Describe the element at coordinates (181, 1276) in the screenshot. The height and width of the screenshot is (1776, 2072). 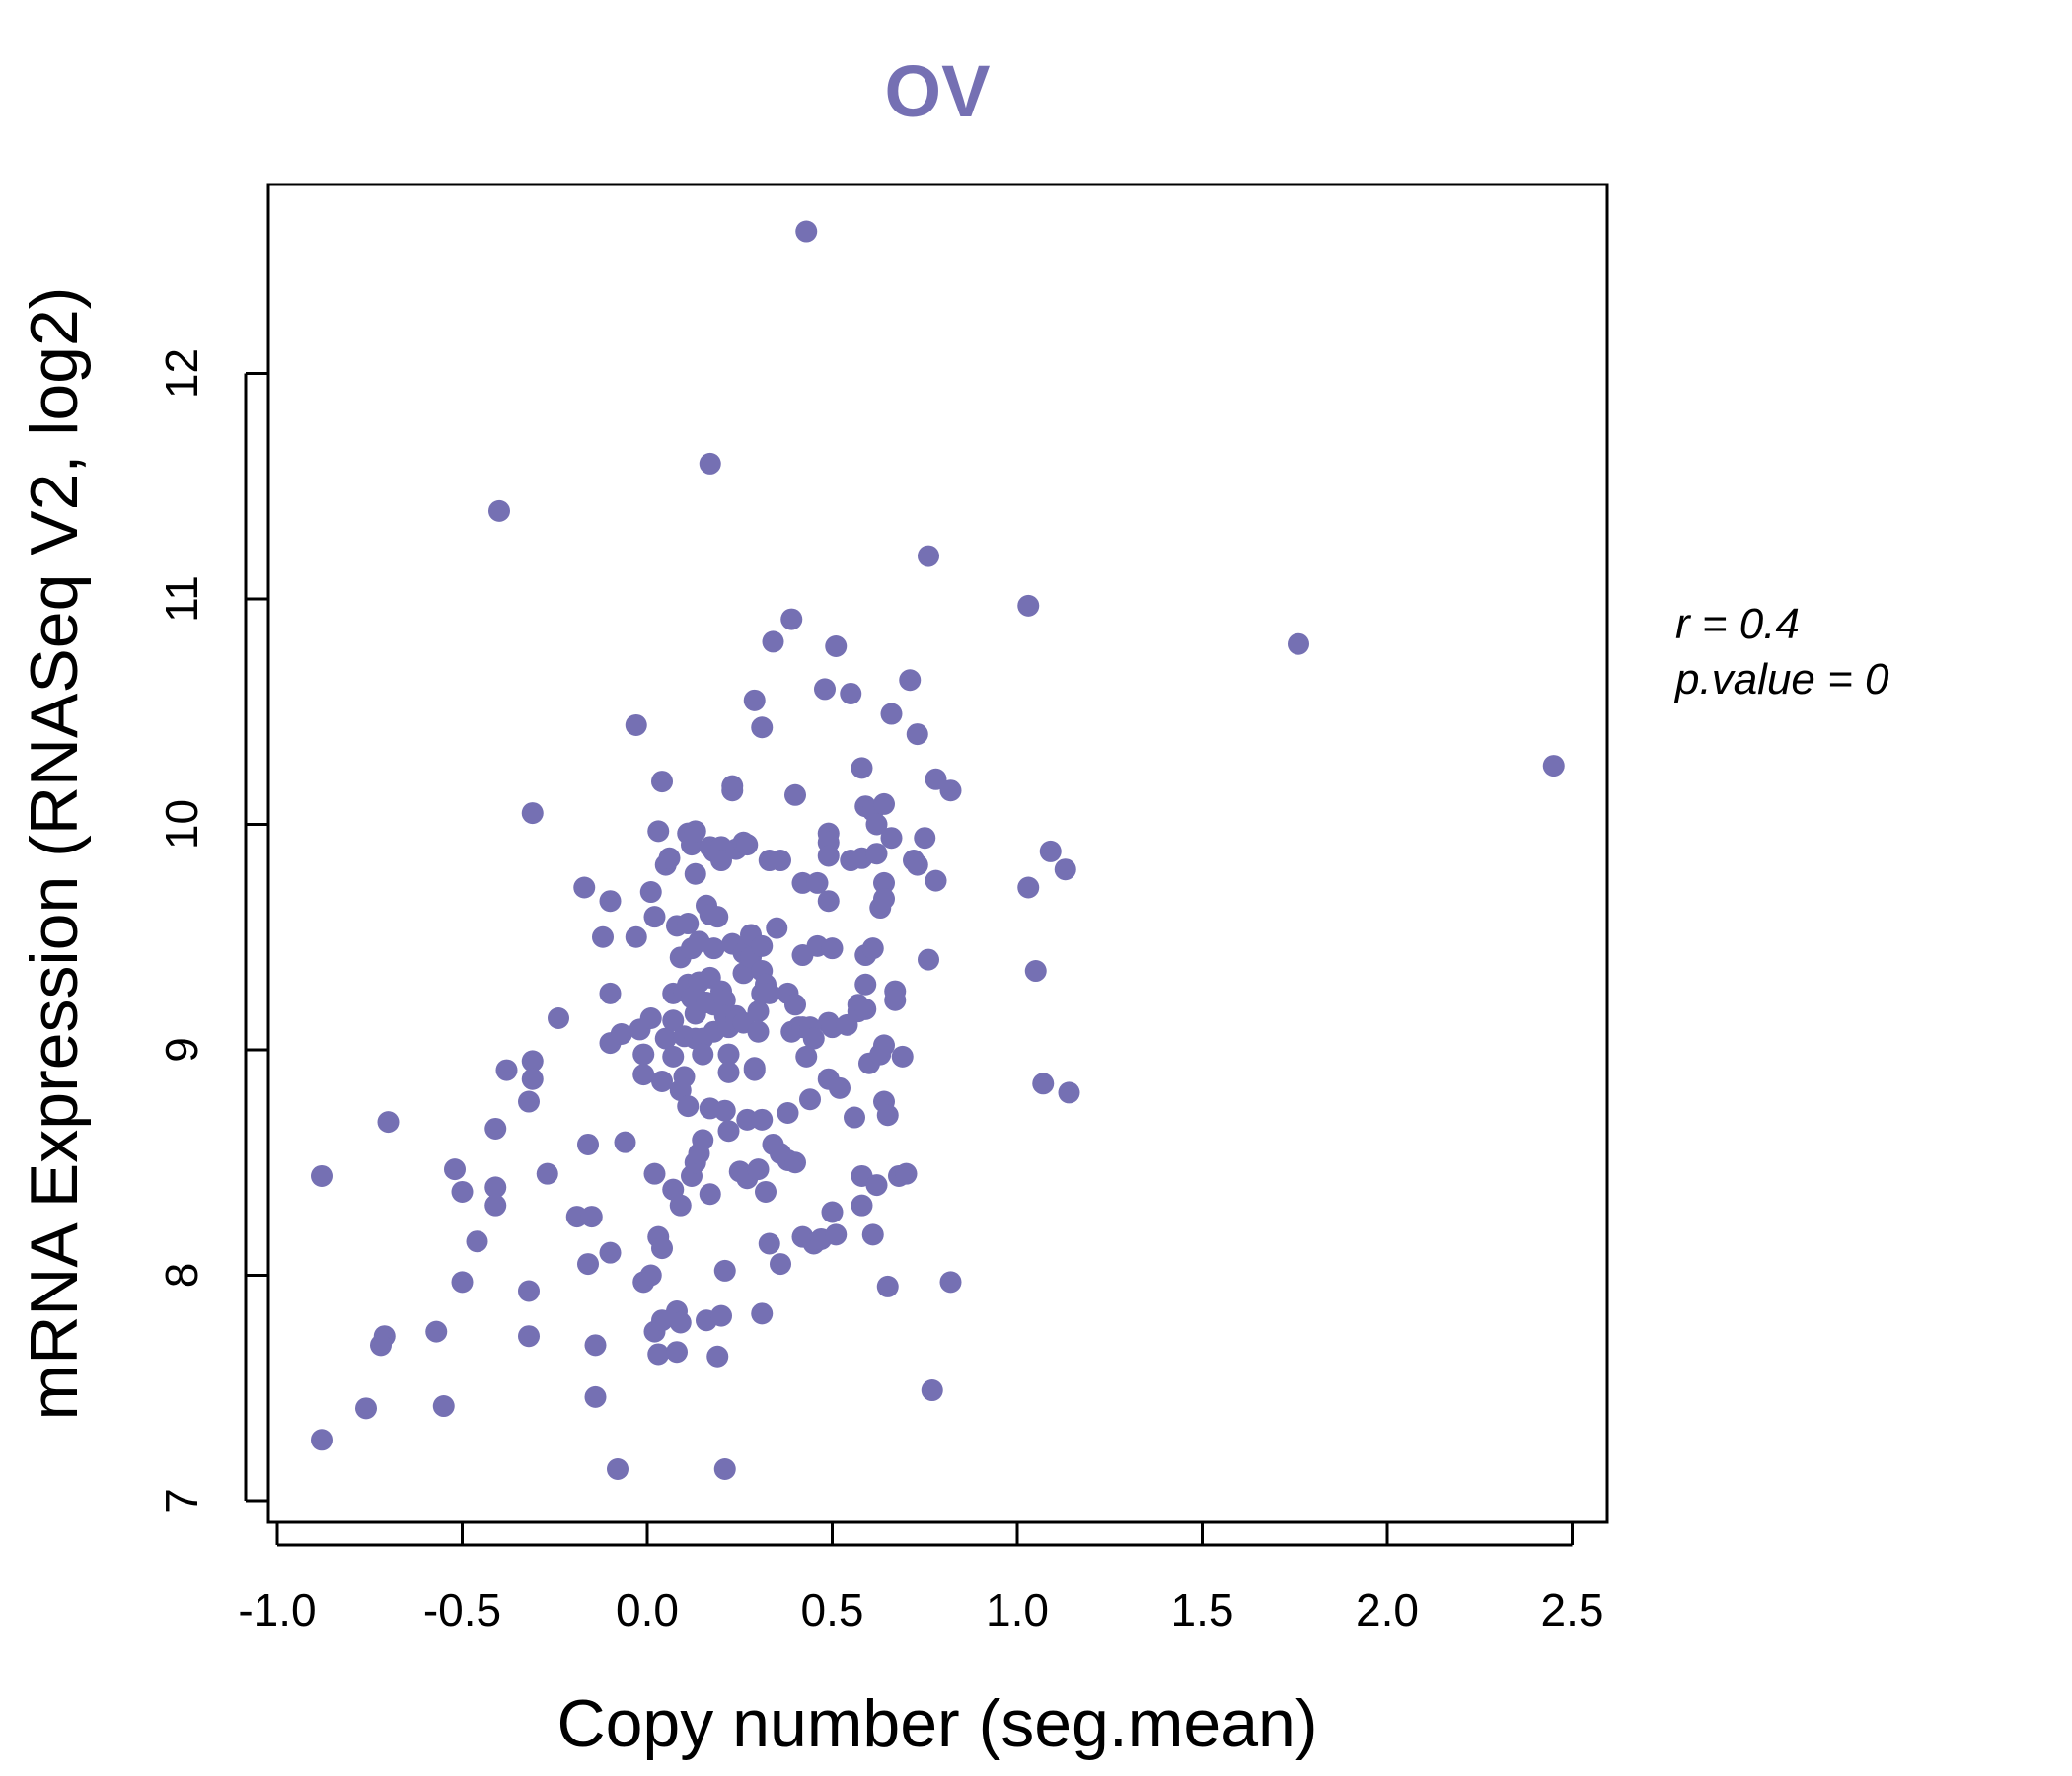
I see `y-tick-label: 8` at that location.